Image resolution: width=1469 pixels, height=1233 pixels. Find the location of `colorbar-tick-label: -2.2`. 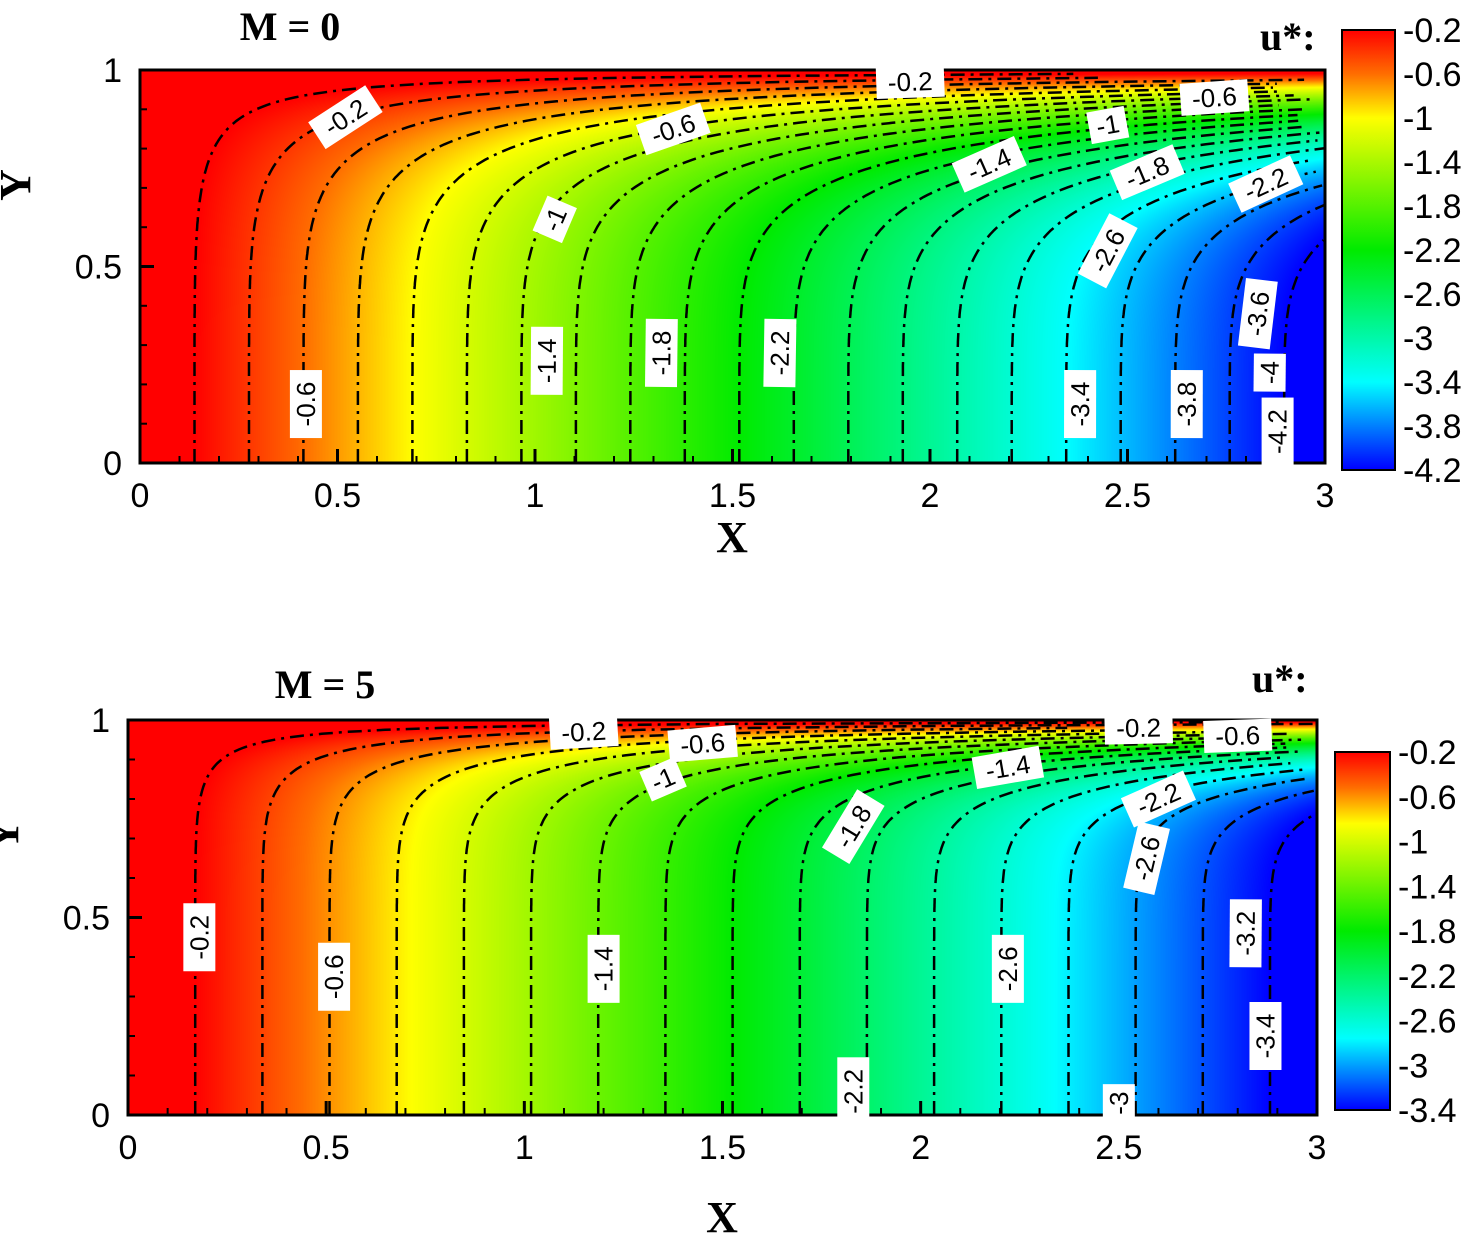

colorbar-tick-label: -2.2 is located at coordinates (1427, 977).